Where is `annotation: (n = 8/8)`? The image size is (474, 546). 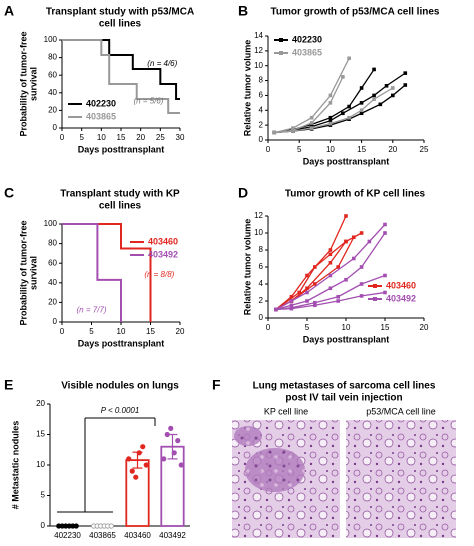 annotation: (n = 8/8) is located at coordinates (159, 274).